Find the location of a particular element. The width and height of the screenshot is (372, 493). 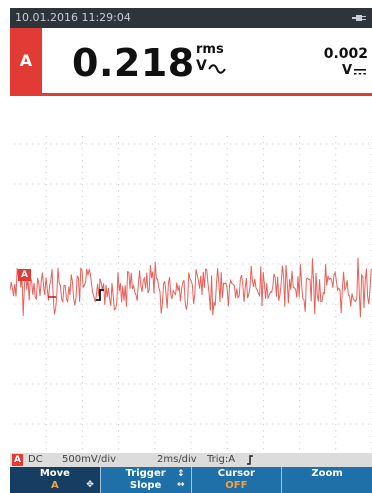

secondary-unit-volt: V is located at coordinates (346, 70).